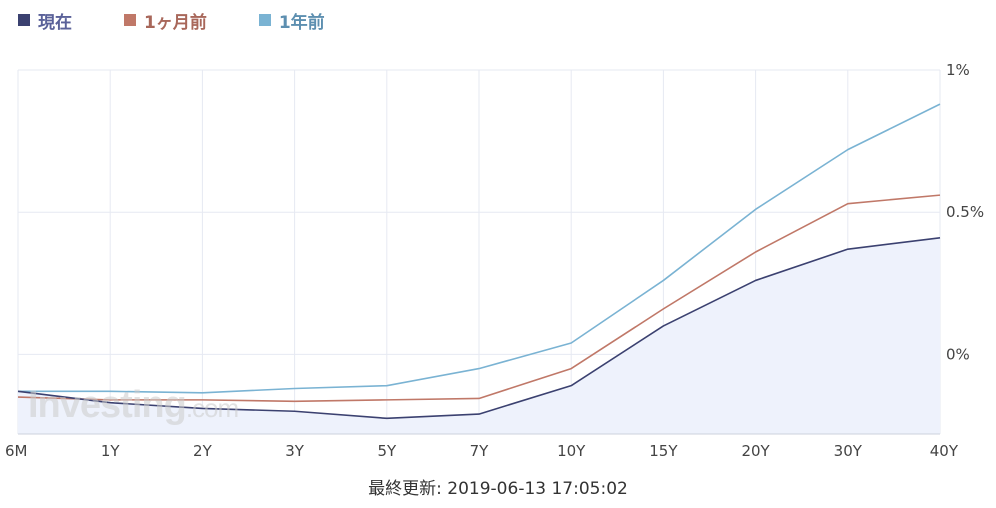 The image size is (996, 508). Describe the element at coordinates (16, 451) in the screenshot. I see `x-tick-label: 6M` at that location.